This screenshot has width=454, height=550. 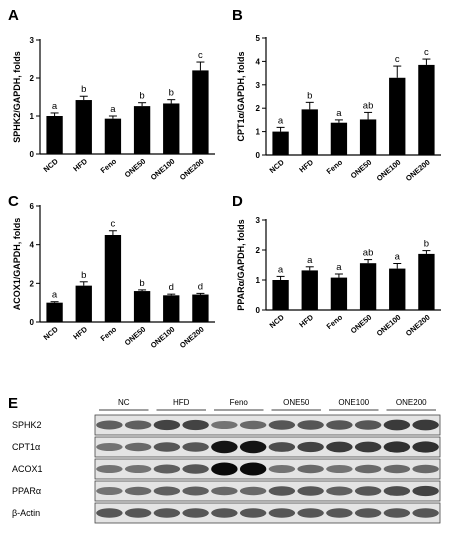 What do you see at coordinates (181, 402) in the screenshot?
I see `blot-group-label: HFD` at bounding box center [181, 402].